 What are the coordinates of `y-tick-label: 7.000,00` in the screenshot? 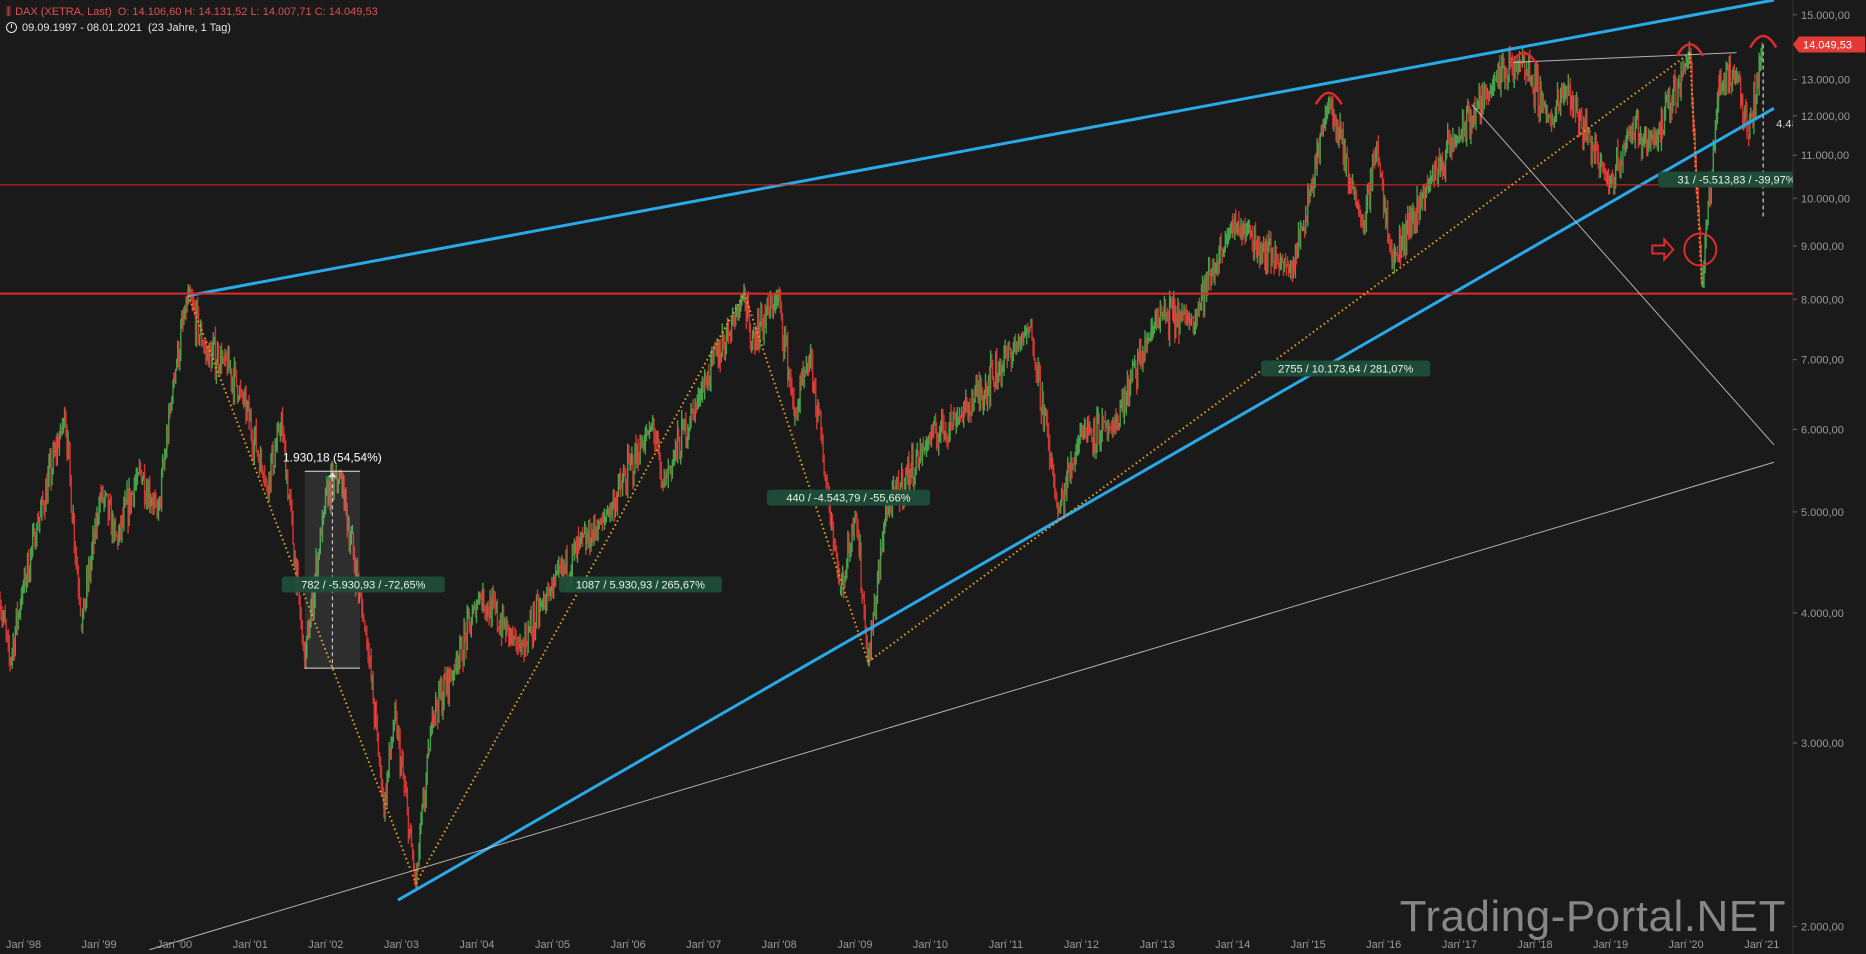 It's located at (1822, 361).